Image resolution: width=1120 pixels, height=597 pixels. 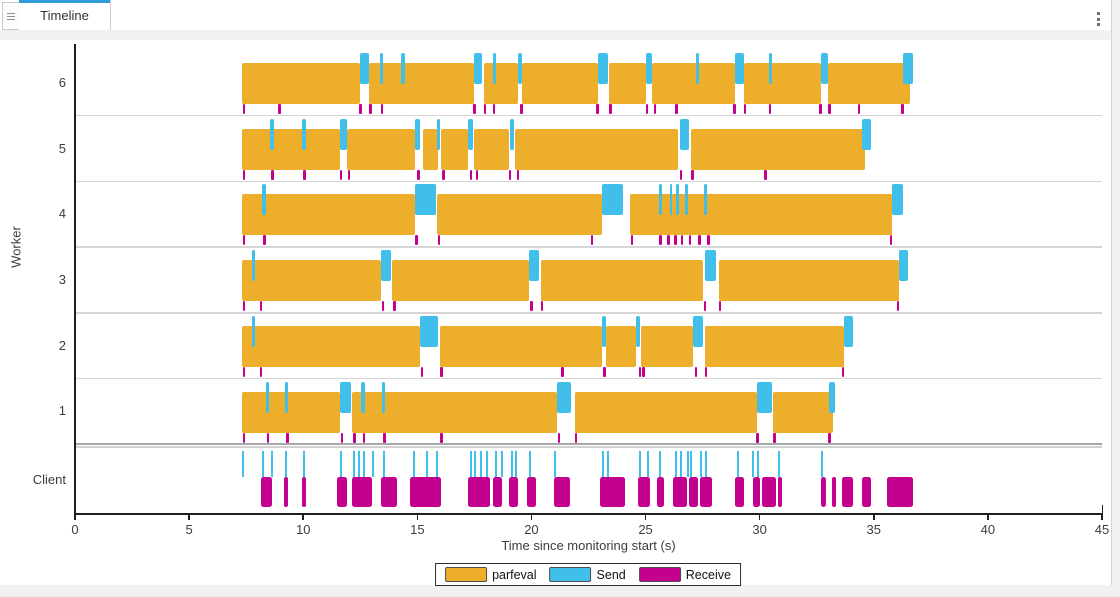 What do you see at coordinates (491, 574) in the screenshot?
I see `legend-item-parfeval: parfeval` at bounding box center [491, 574].